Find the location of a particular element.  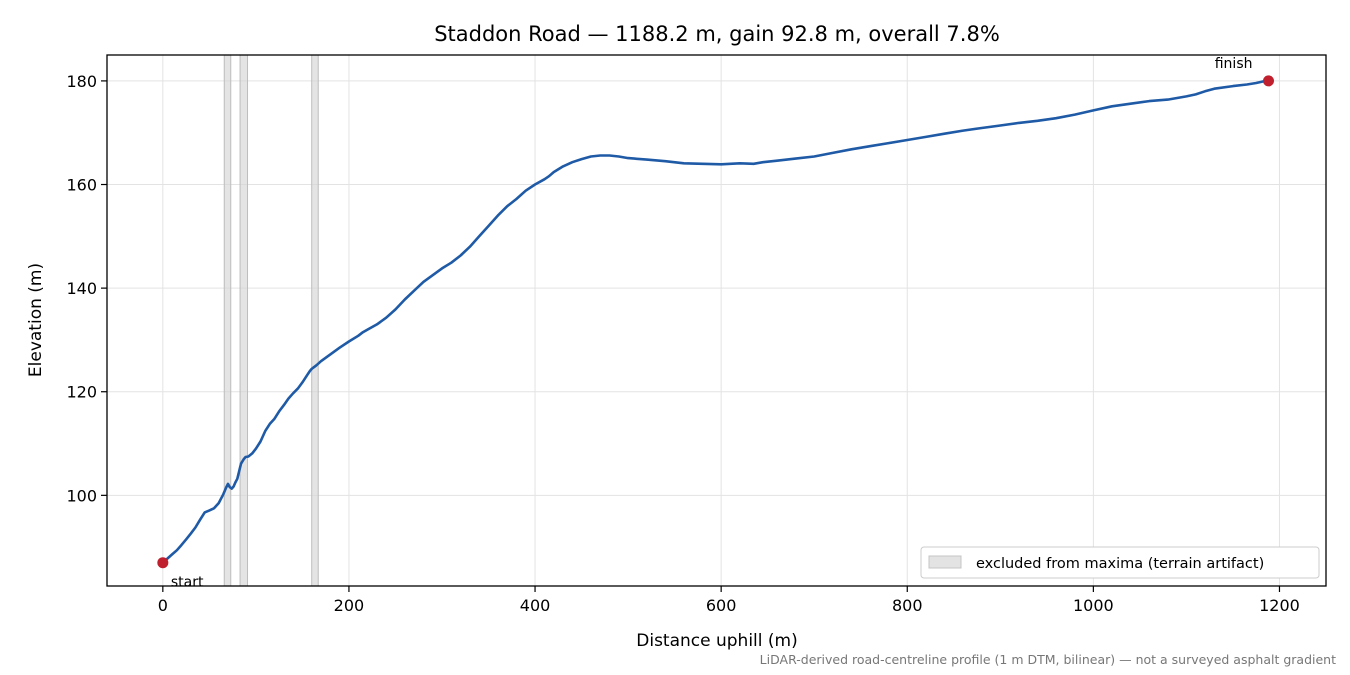

x-tick-label: 1000 is located at coordinates (1093, 605).